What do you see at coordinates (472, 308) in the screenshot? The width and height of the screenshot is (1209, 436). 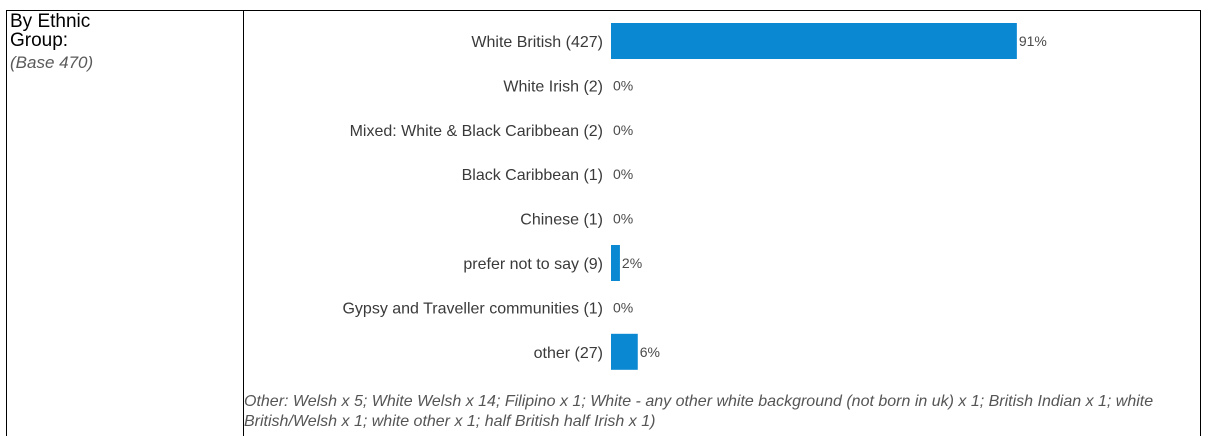 I see `category-label: Gypsy and Traveller communities (1)` at bounding box center [472, 308].